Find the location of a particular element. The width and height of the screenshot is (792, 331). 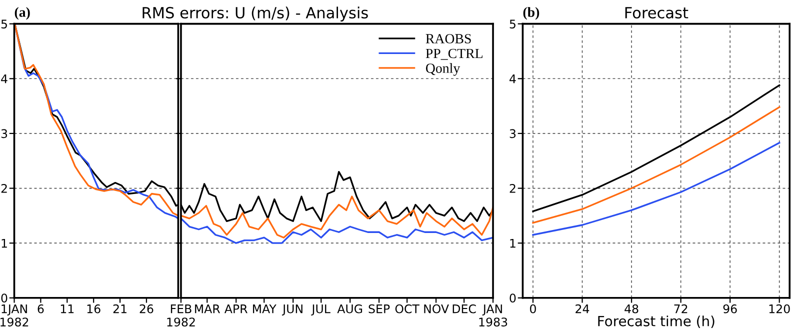

chart-title: RMS errors: U (m/s) - Analysis is located at coordinates (255, 14).